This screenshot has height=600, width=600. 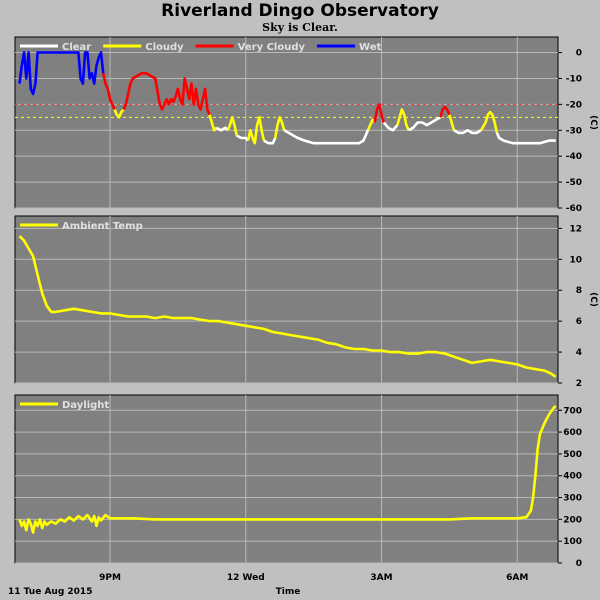 I want to click on sky-ytick-label: -40, so click(x=574, y=157).